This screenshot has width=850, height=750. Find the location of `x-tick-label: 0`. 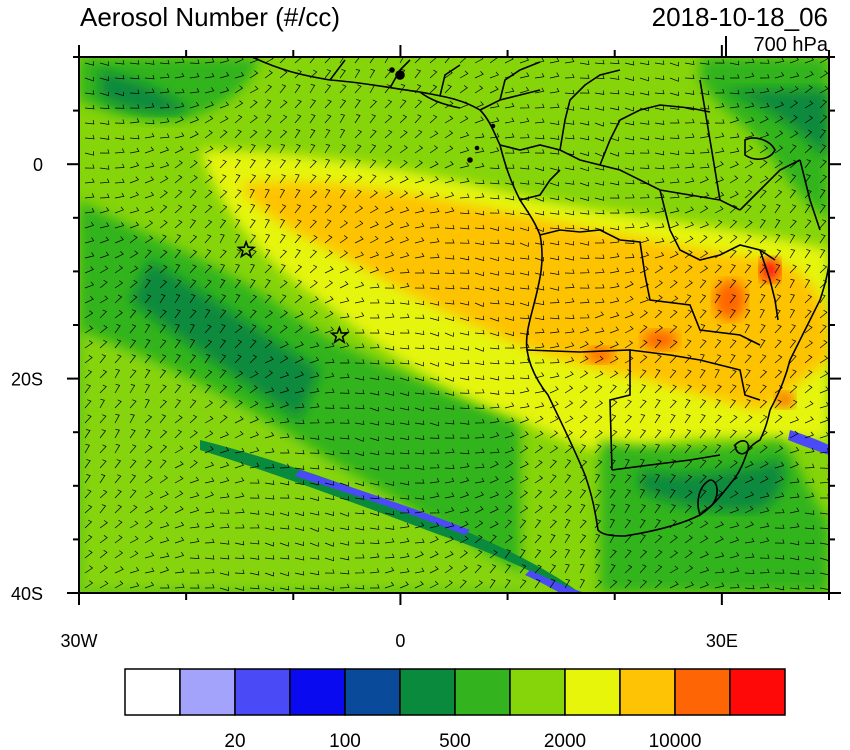

x-tick-label: 0 is located at coordinates (400, 641).